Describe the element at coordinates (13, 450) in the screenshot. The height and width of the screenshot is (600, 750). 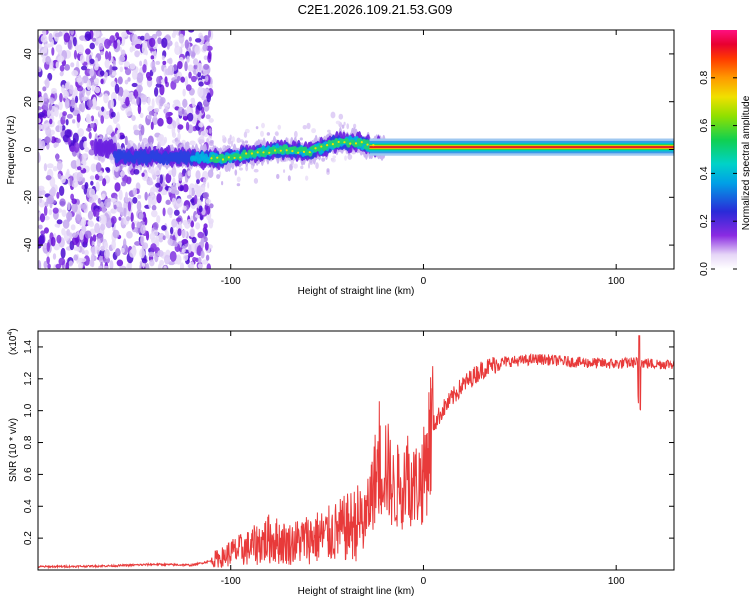
I see `y-axis-label-snr: SNR (10 * v/v)` at that location.